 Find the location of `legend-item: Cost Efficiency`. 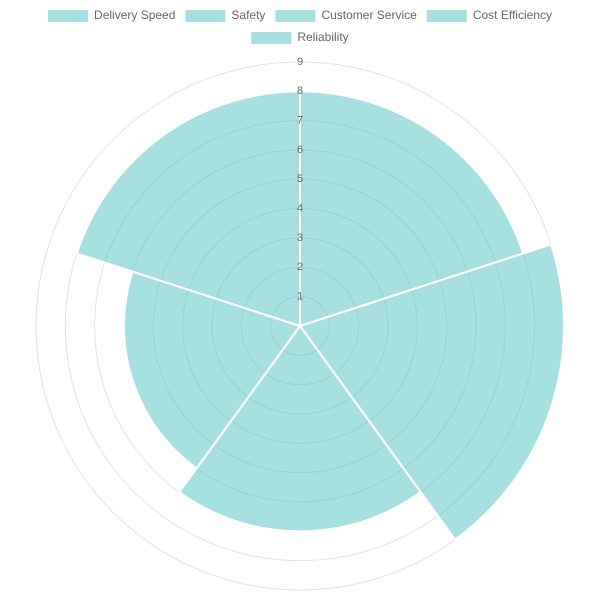

legend-item: Cost Efficiency is located at coordinates (489, 15).